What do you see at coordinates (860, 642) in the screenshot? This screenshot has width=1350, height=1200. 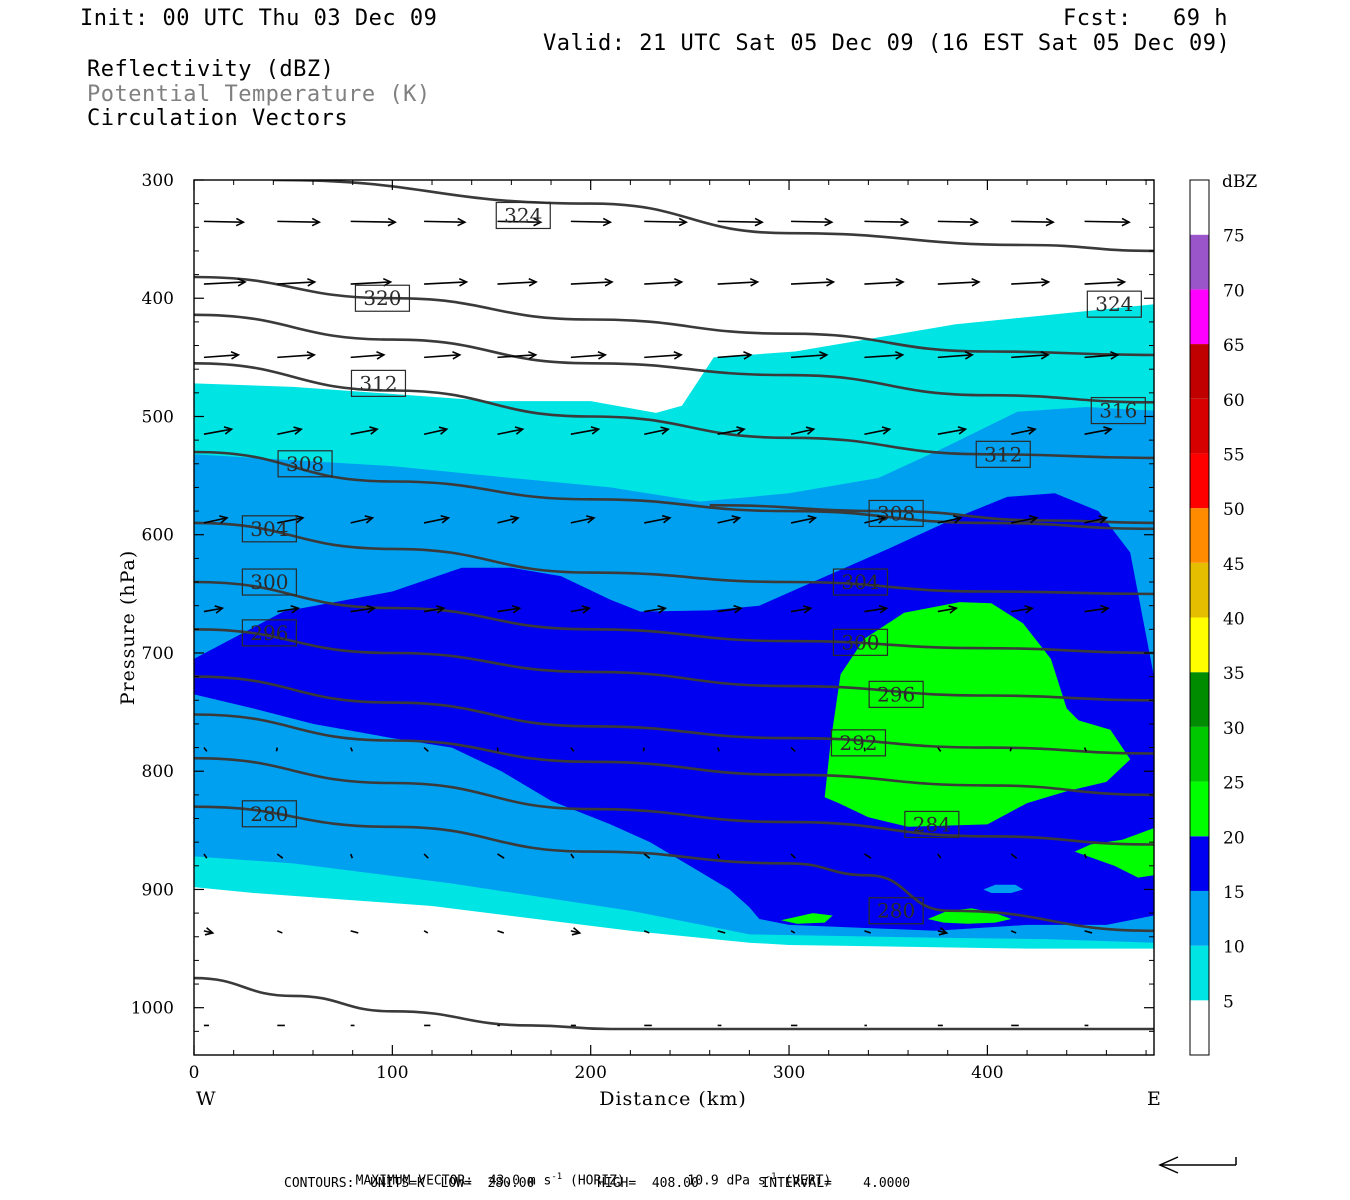 I see `svg-text: 300` at bounding box center [860, 642].